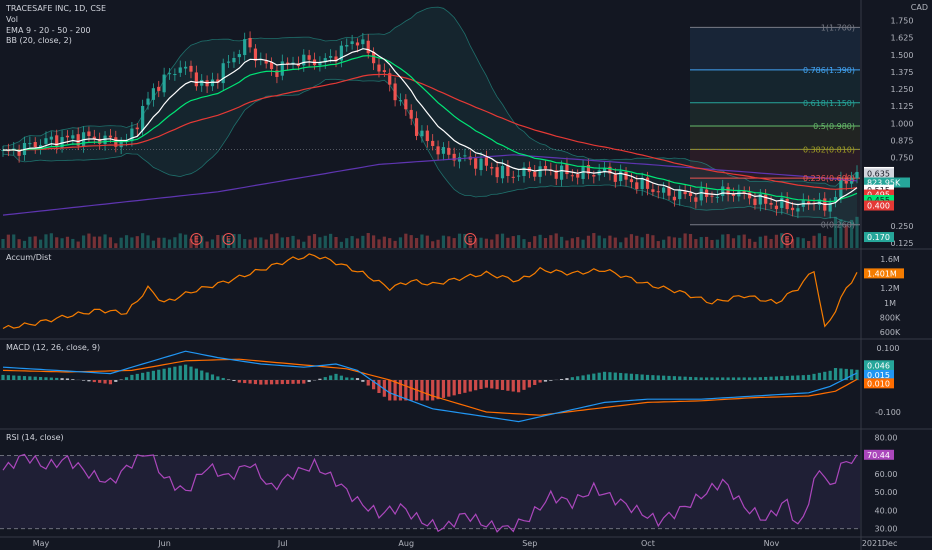 The height and width of the screenshot is (550, 932). What do you see at coordinates (12, 19) in the screenshot?
I see `volume-legend: Vol` at bounding box center [12, 19].